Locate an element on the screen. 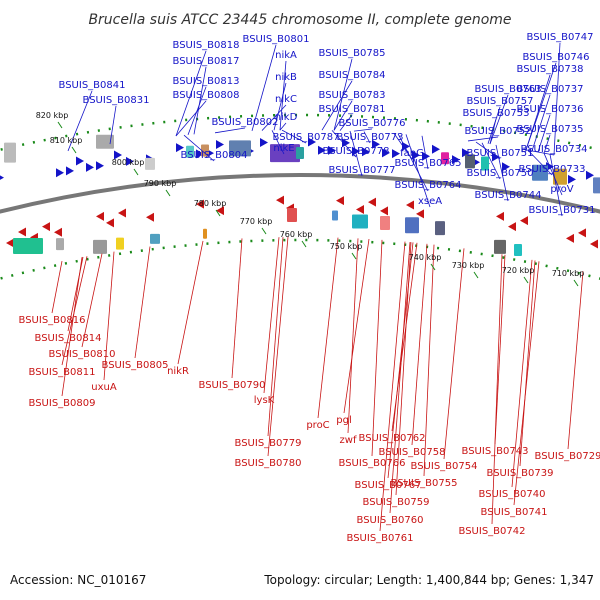 This screenshot has width=600, height=600. forward-gene-label: BSUIS_B0734 is located at coordinates (554, 149).